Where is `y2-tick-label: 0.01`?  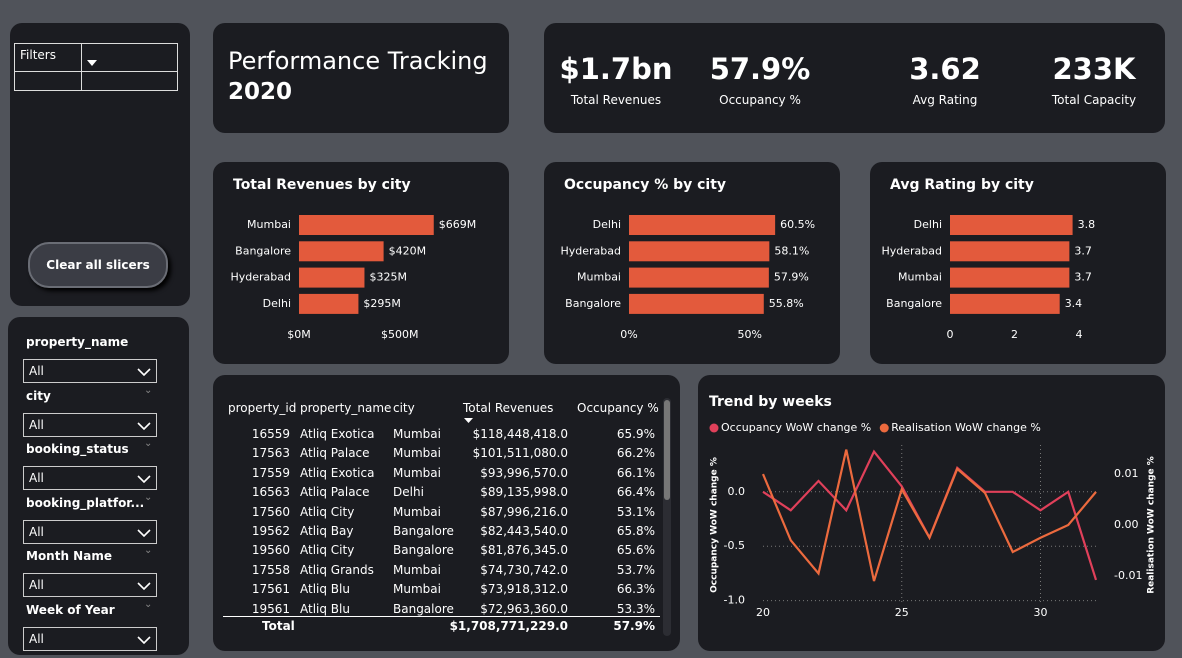 y2-tick-label: 0.01 is located at coordinates (1126, 473).